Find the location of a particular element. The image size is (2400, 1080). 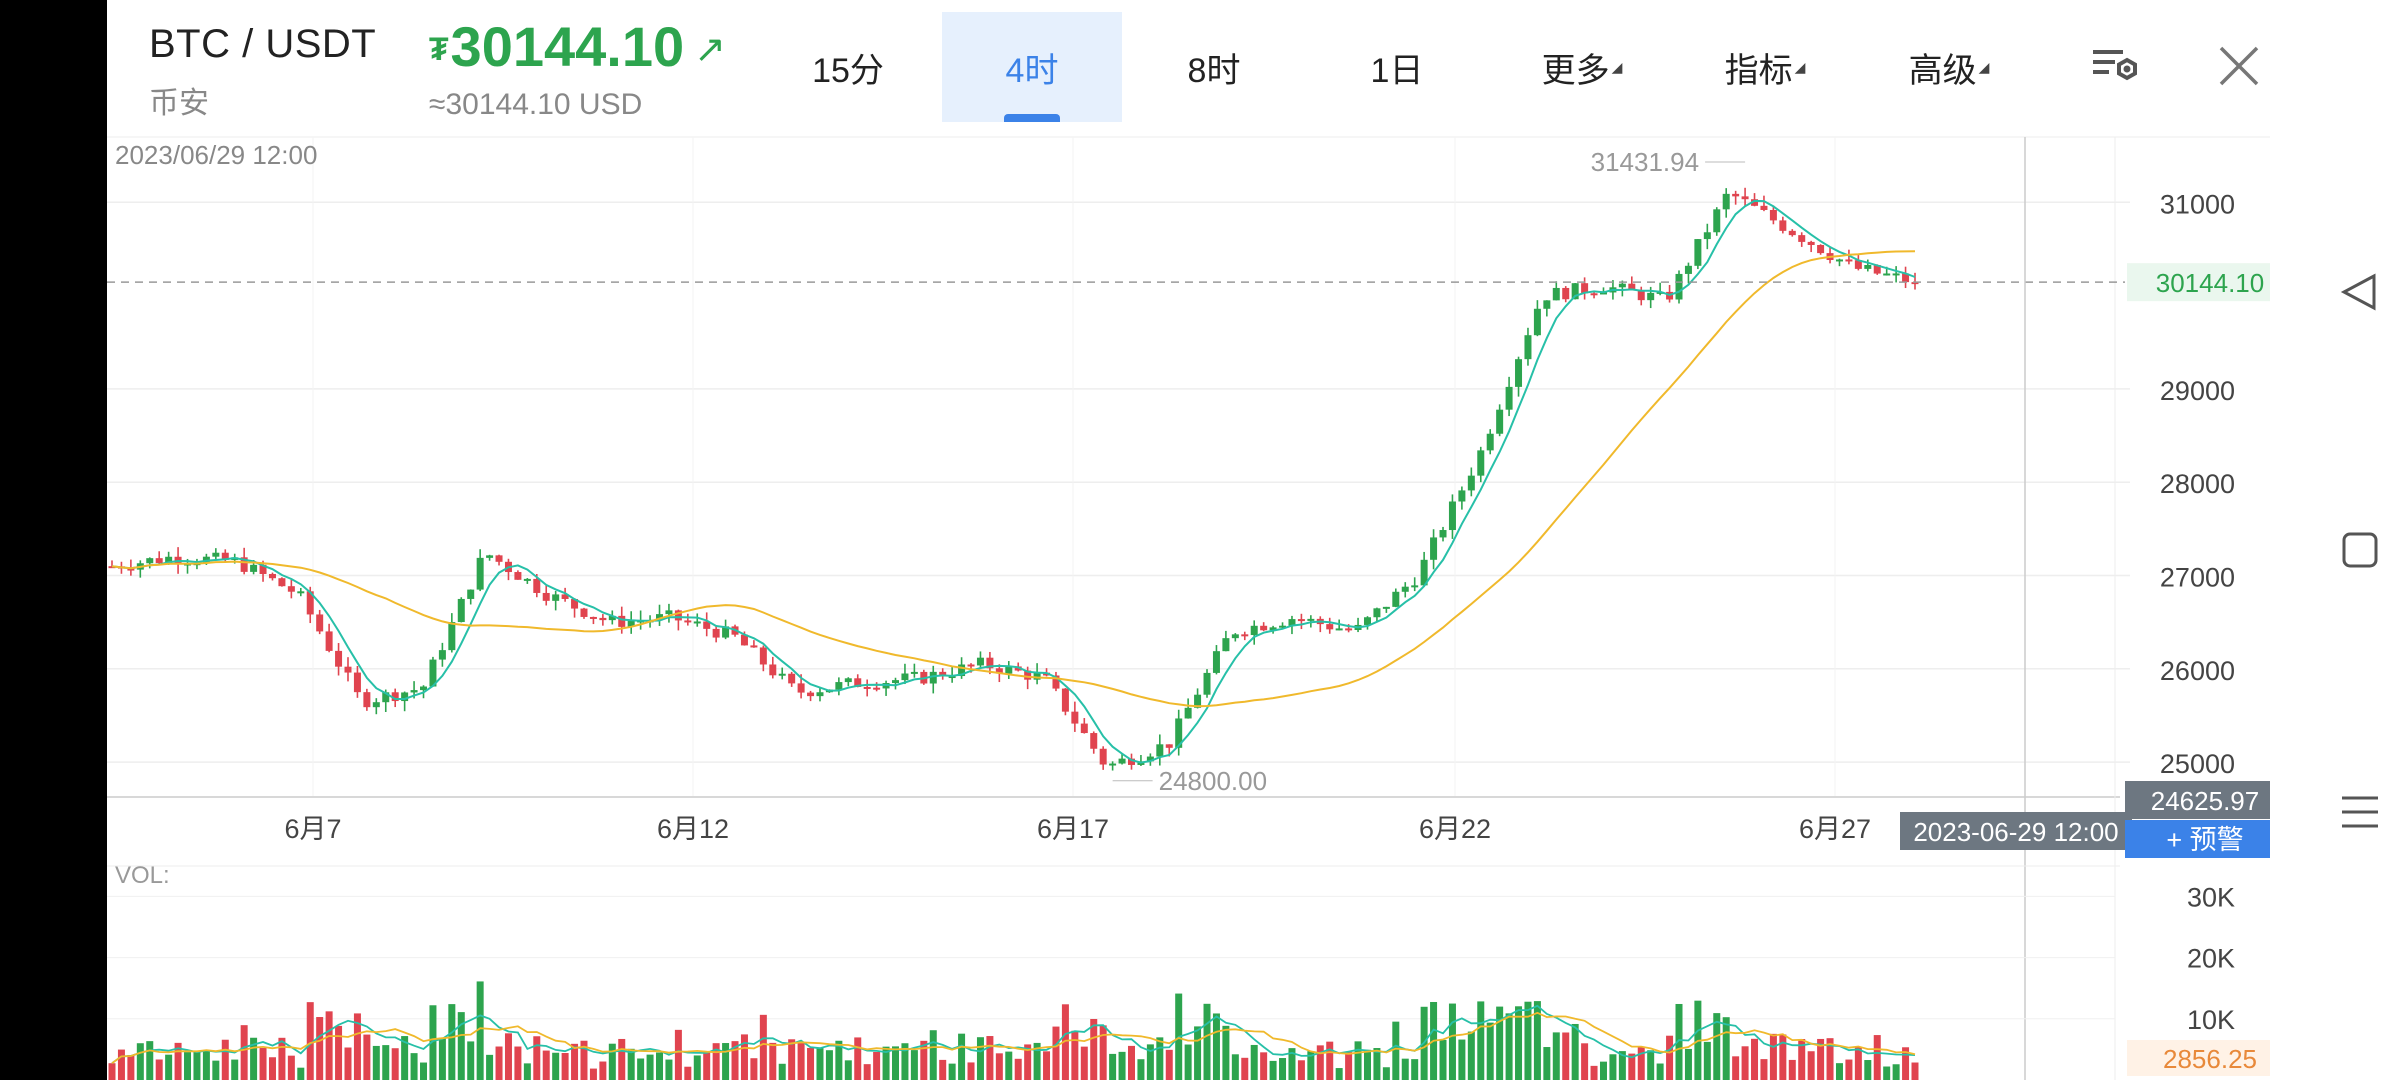

last-price-label: 30144.10 is located at coordinates (2210, 283).